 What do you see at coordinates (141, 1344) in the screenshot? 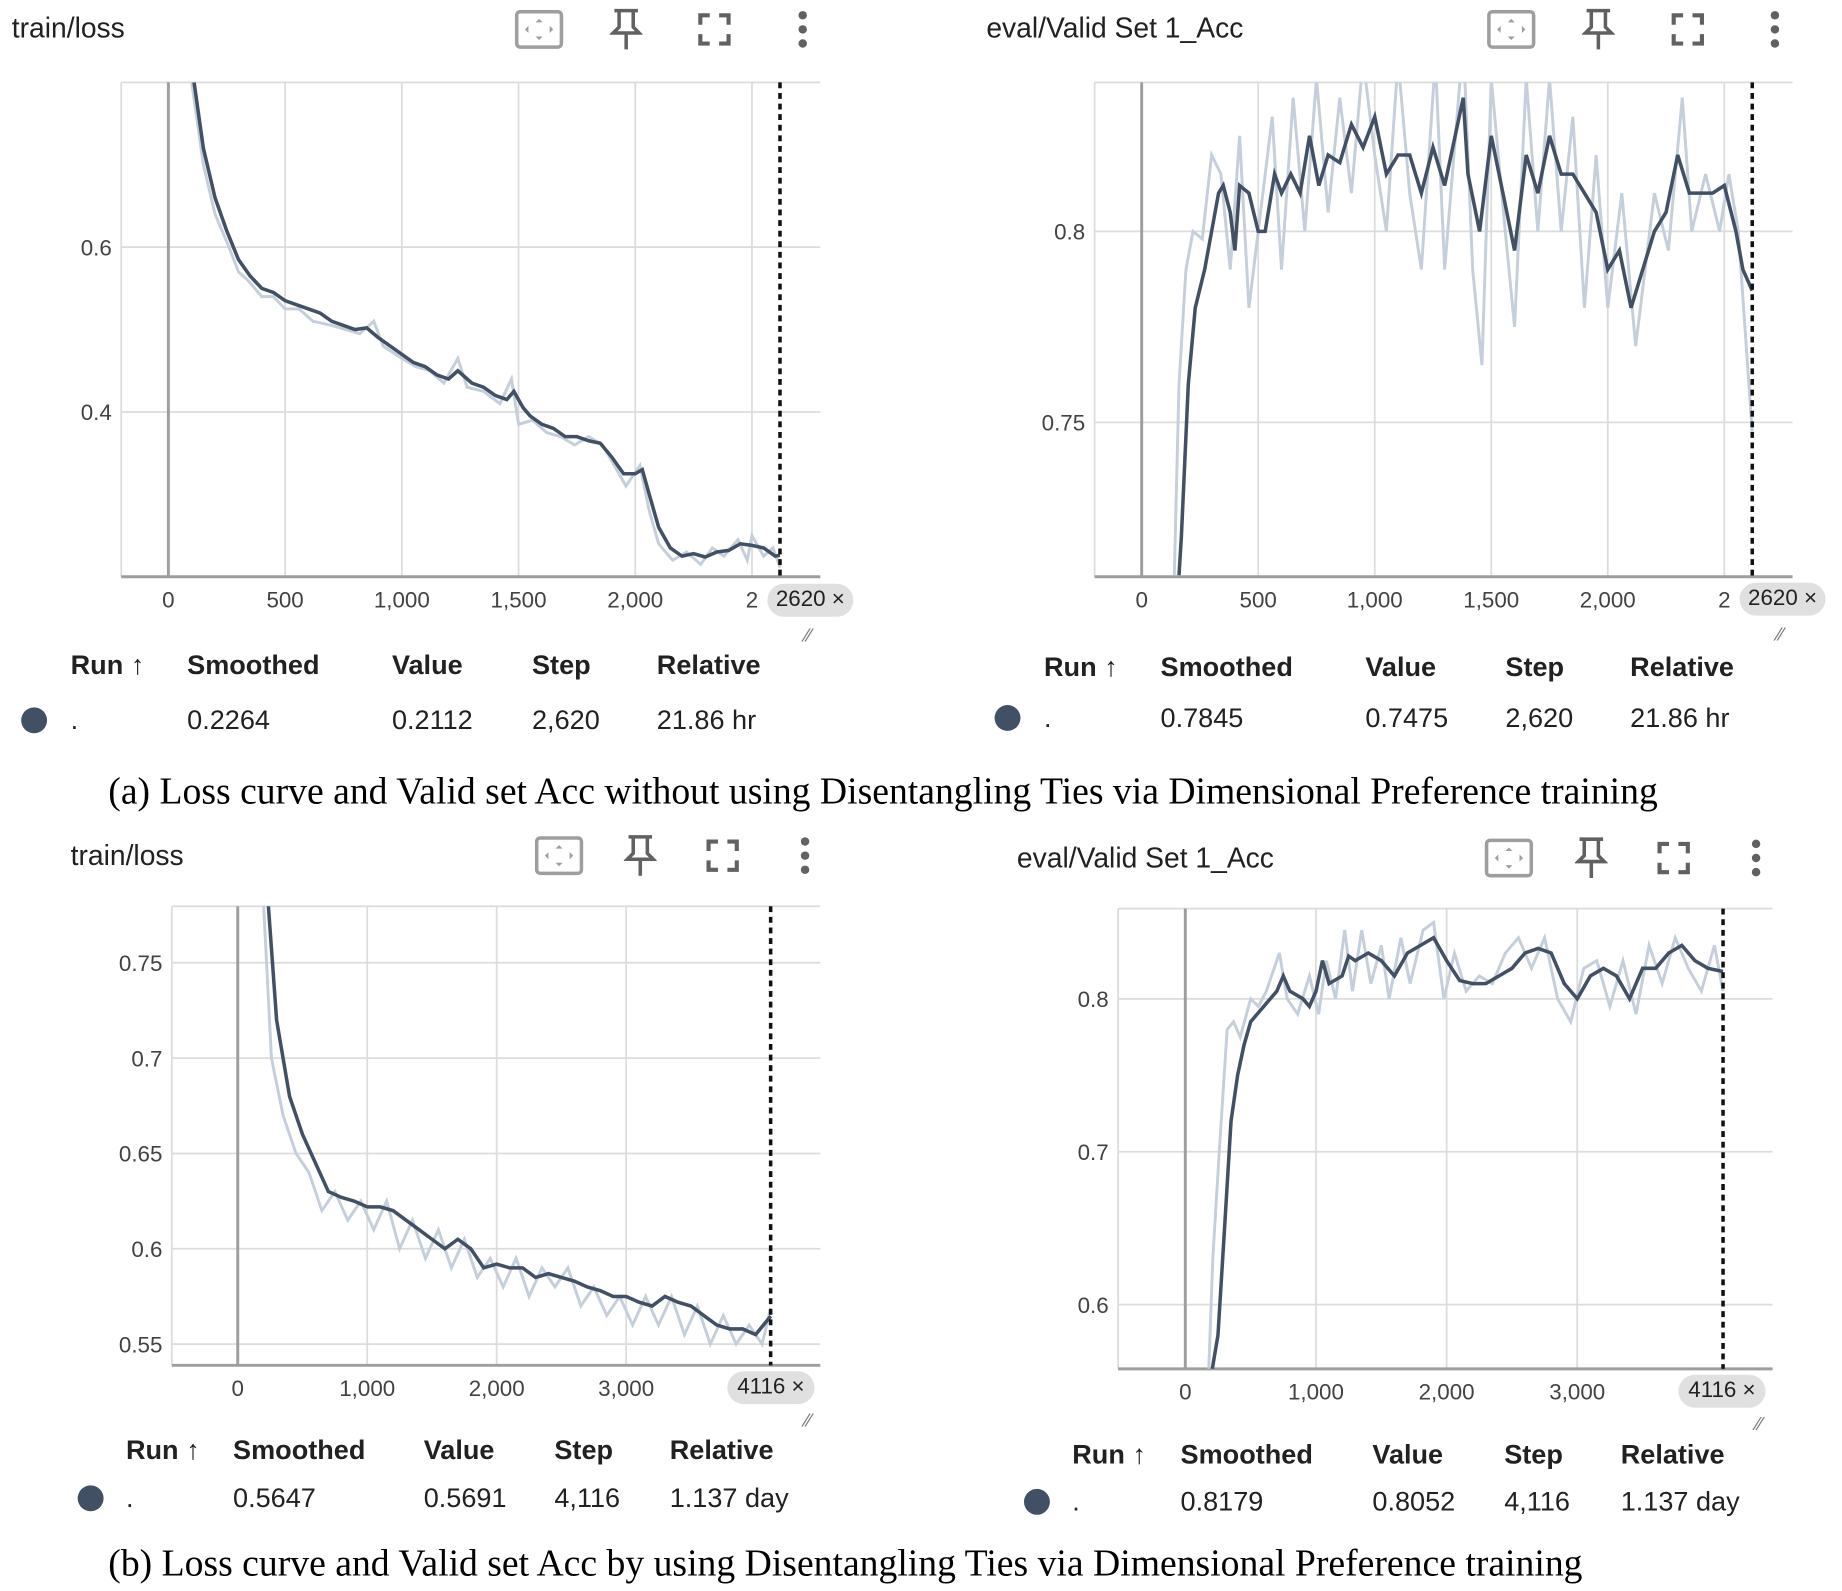
I see `y-tick-label: 0.55` at bounding box center [141, 1344].